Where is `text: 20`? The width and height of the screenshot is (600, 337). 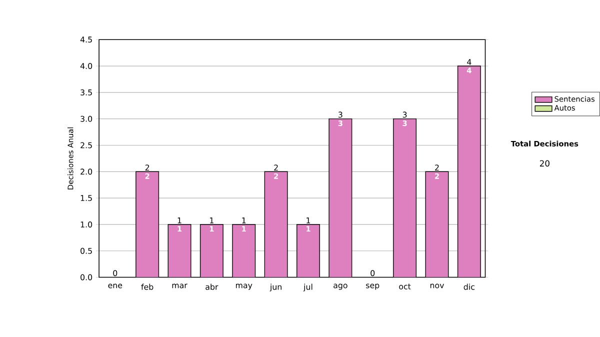
text: 20 is located at coordinates (545, 163).